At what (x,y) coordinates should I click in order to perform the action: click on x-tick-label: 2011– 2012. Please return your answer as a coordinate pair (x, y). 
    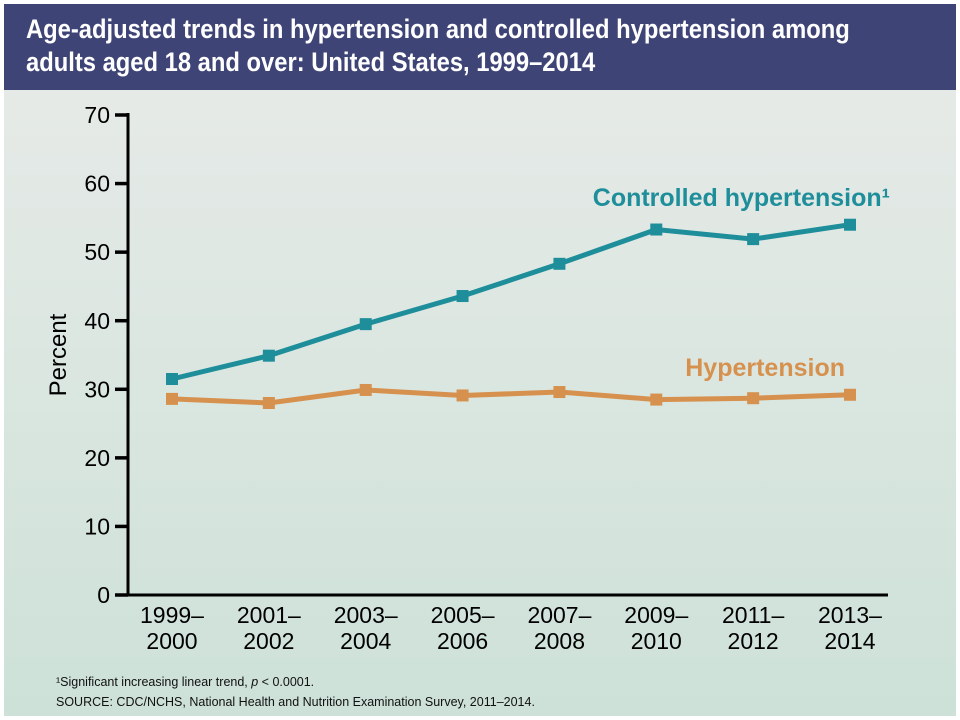
    Looking at the image, I should click on (753, 628).